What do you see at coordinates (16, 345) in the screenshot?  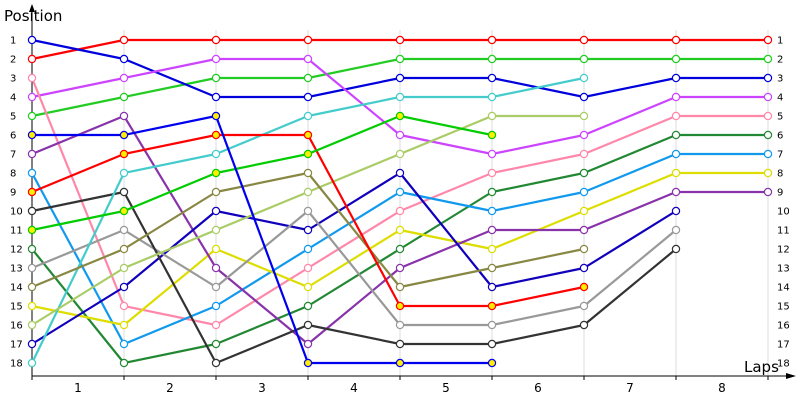 I see `y-tick-label-left: 17` at bounding box center [16, 345].